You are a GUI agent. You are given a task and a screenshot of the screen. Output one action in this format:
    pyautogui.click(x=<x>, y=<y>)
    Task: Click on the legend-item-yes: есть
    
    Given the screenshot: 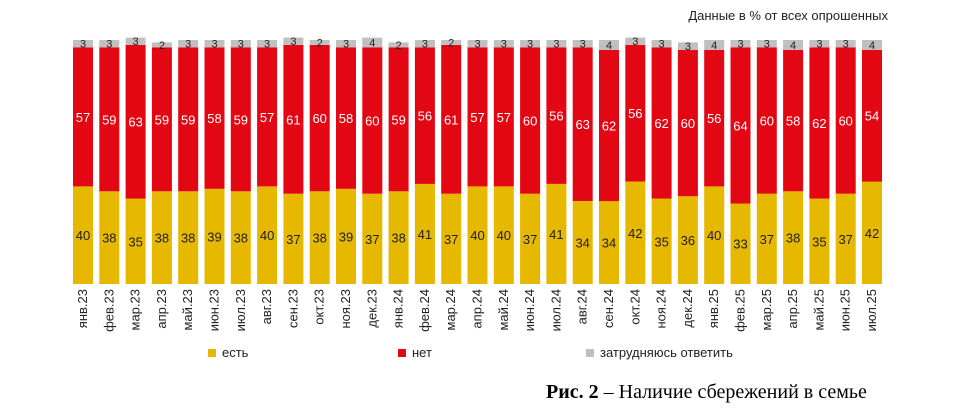 What is the action you would take?
    pyautogui.click(x=228, y=352)
    